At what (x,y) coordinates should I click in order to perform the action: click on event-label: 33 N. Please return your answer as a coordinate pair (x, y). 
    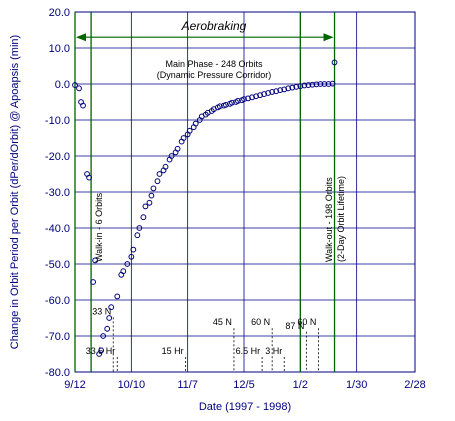
    Looking at the image, I should click on (101, 311).